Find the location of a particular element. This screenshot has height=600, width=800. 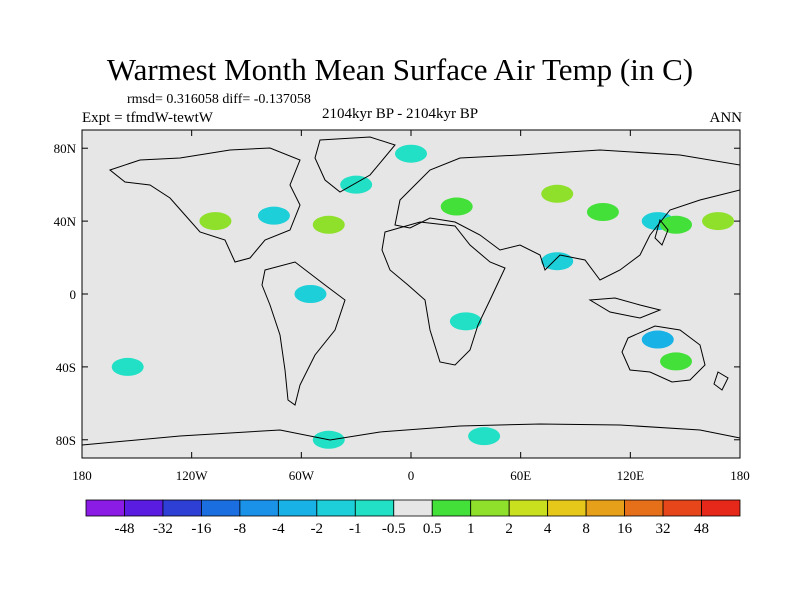

x-tick-label: 120W is located at coordinates (192, 475).